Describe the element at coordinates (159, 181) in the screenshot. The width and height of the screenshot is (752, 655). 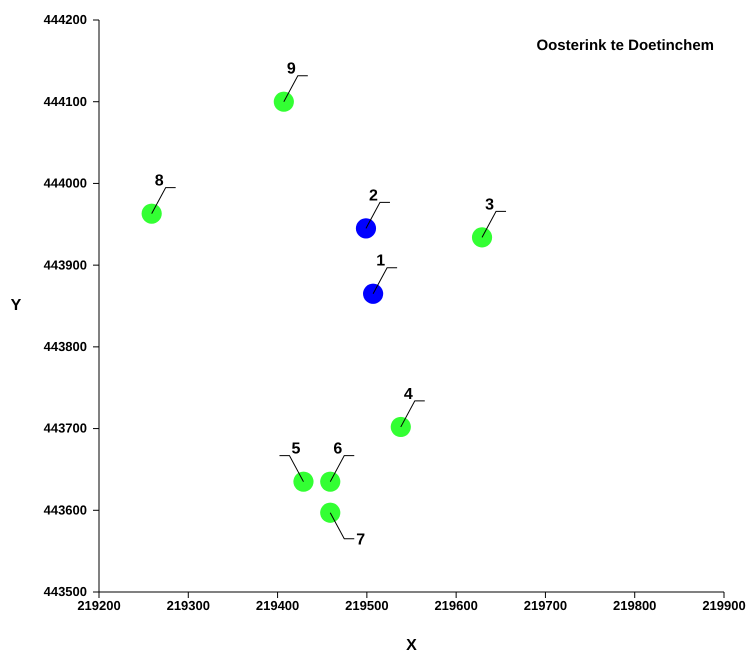
I see `annotation: 8` at that location.